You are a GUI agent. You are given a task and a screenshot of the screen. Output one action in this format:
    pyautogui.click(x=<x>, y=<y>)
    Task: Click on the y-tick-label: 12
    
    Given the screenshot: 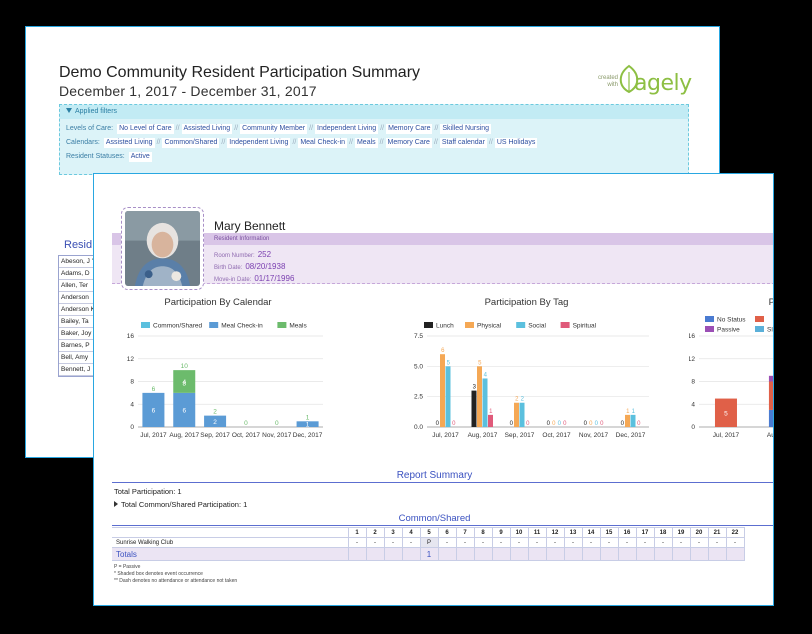 What is the action you would take?
    pyautogui.click(x=692, y=359)
    